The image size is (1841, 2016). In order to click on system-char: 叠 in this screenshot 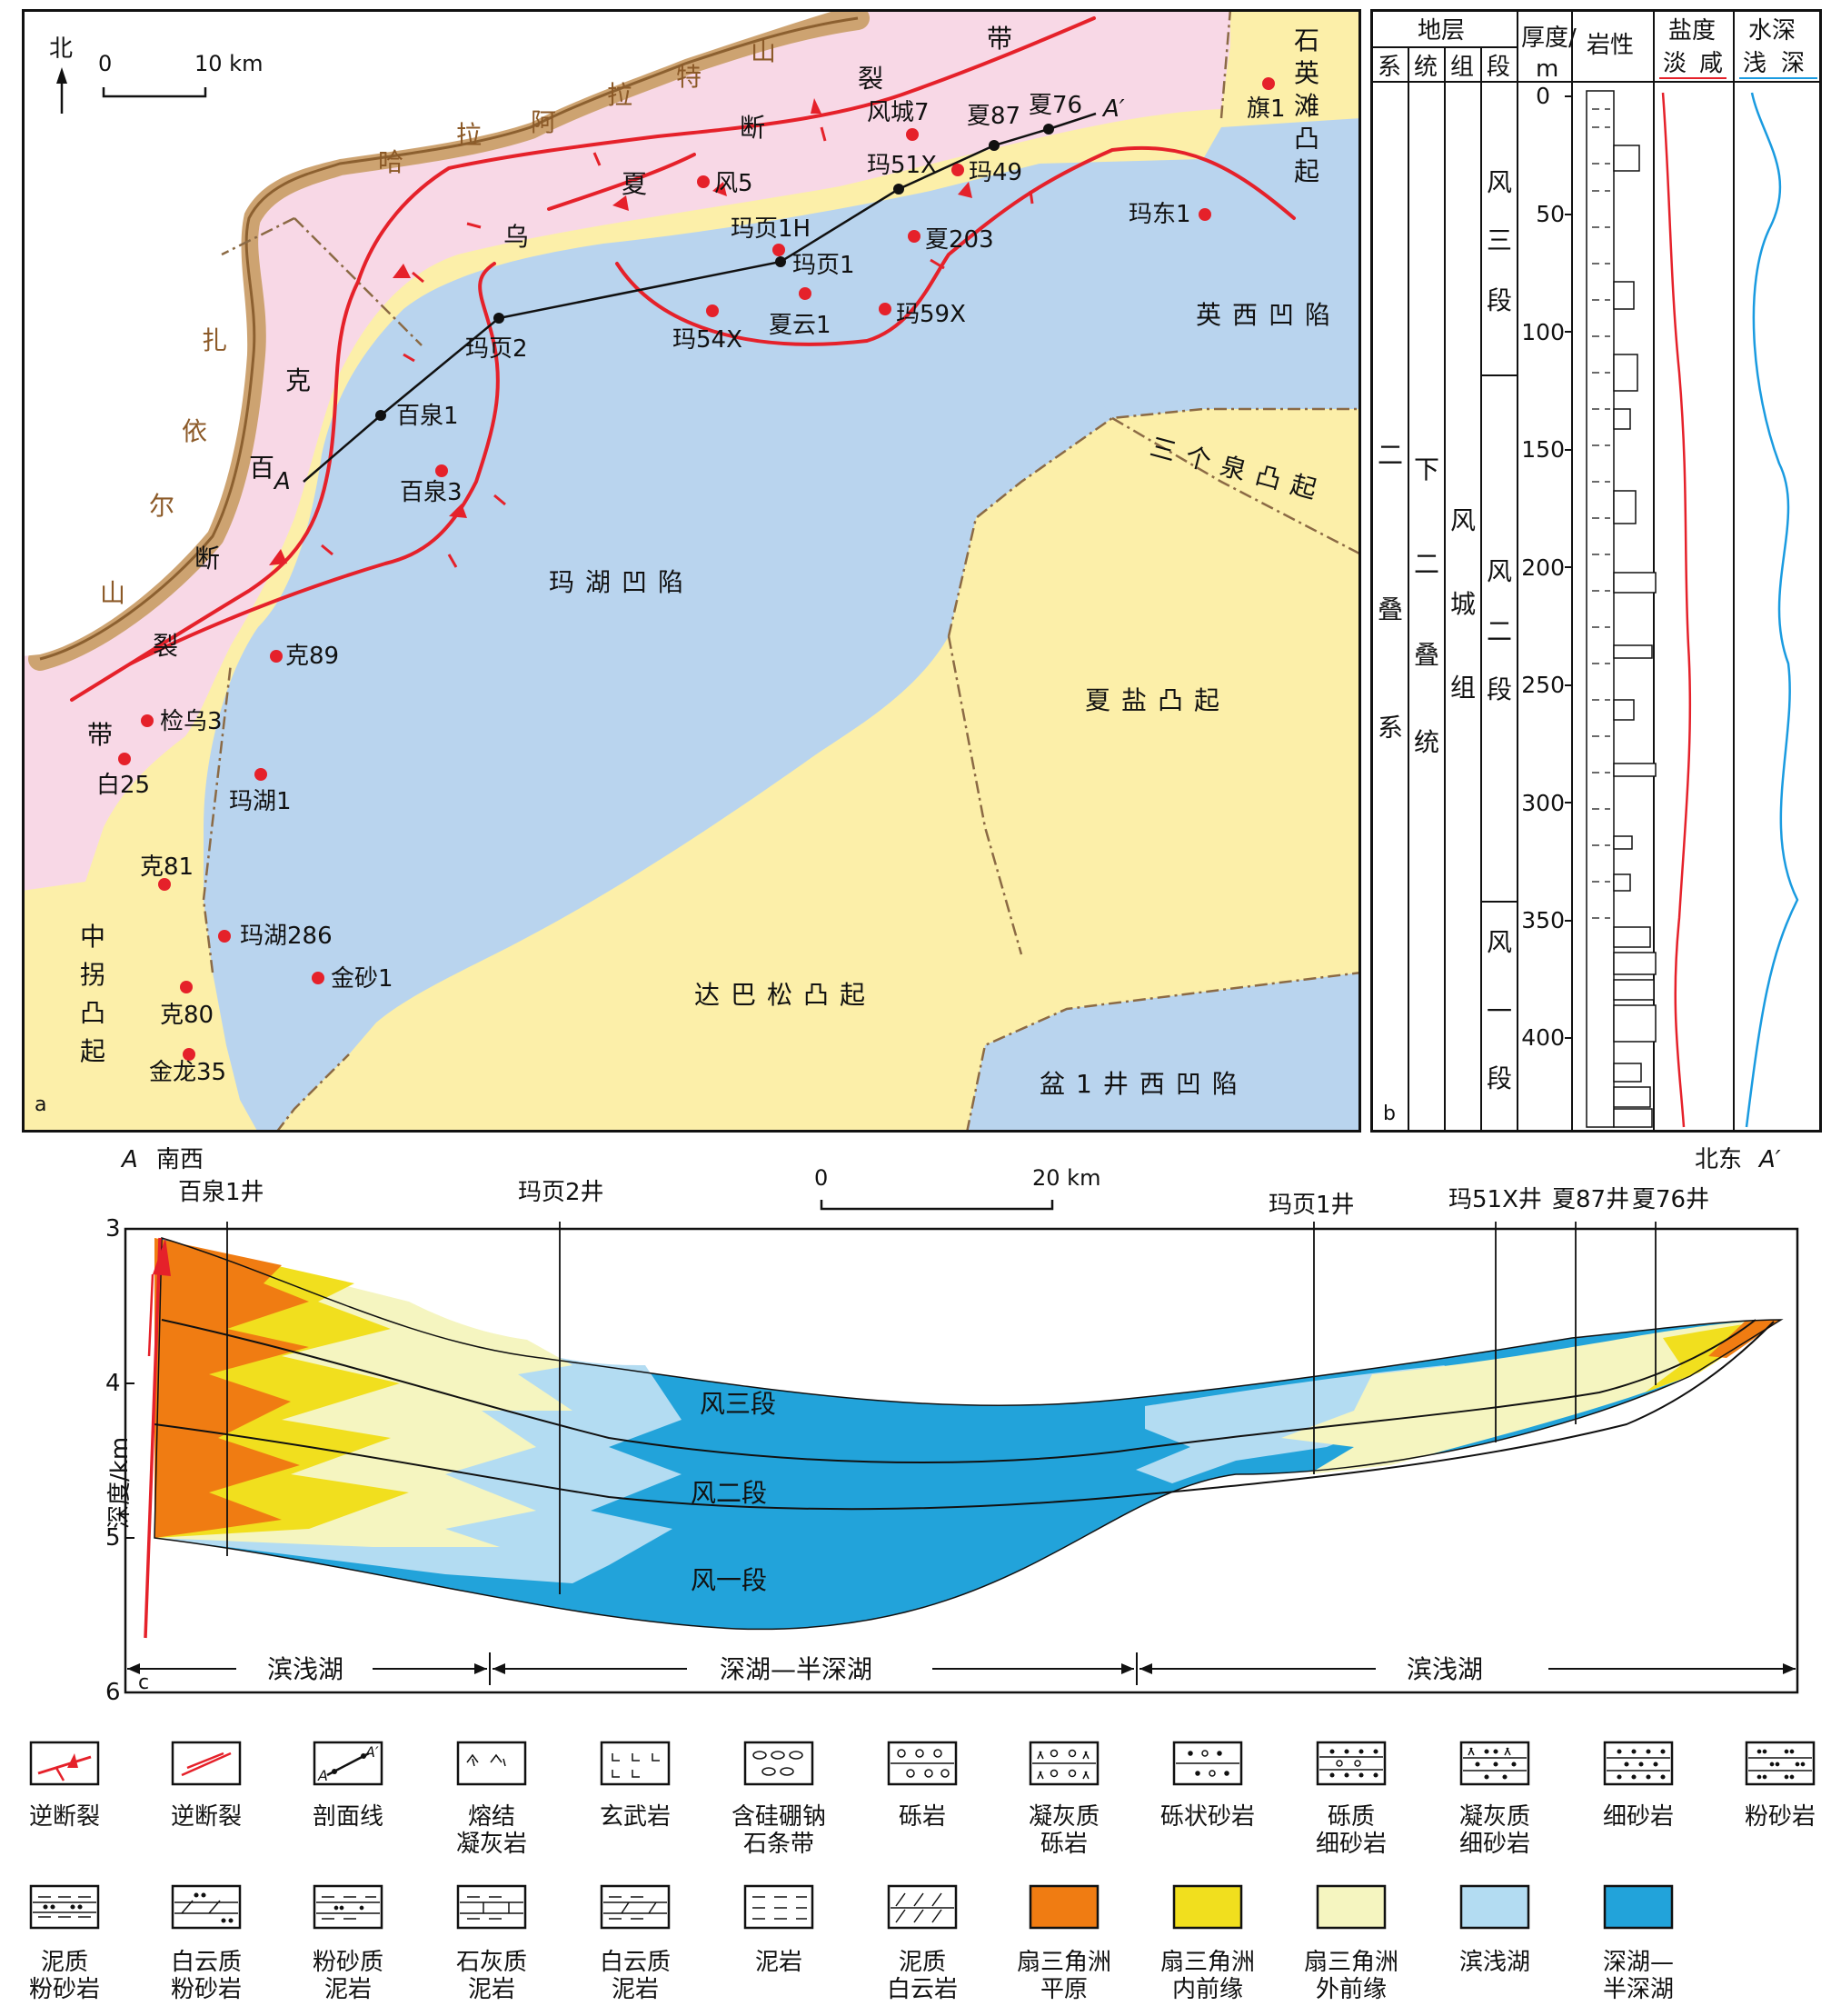, I will do `click(1390, 609)`.